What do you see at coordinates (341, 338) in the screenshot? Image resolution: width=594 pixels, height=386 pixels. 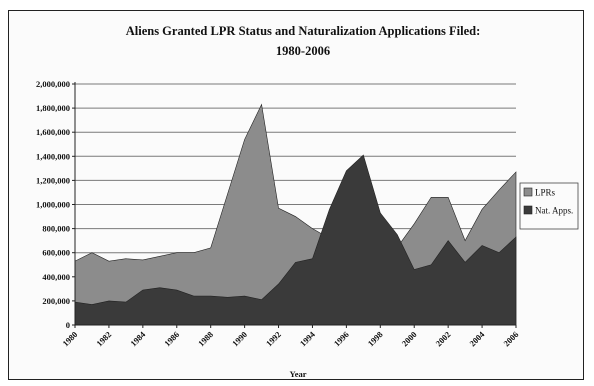 I see `x-tick-label: 1996` at bounding box center [341, 338].